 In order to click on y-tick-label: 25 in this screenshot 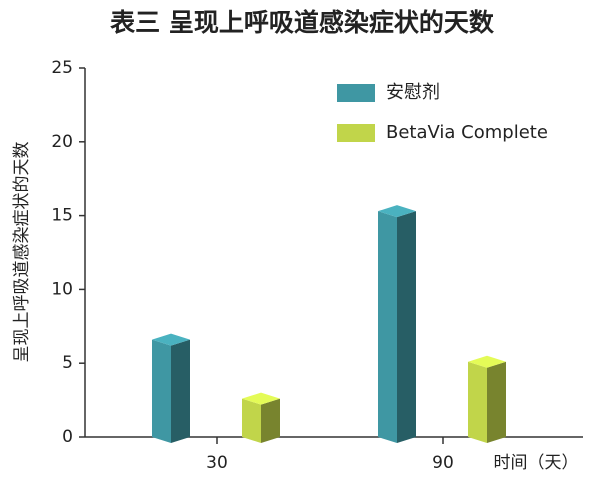, I will do `click(62, 68)`.